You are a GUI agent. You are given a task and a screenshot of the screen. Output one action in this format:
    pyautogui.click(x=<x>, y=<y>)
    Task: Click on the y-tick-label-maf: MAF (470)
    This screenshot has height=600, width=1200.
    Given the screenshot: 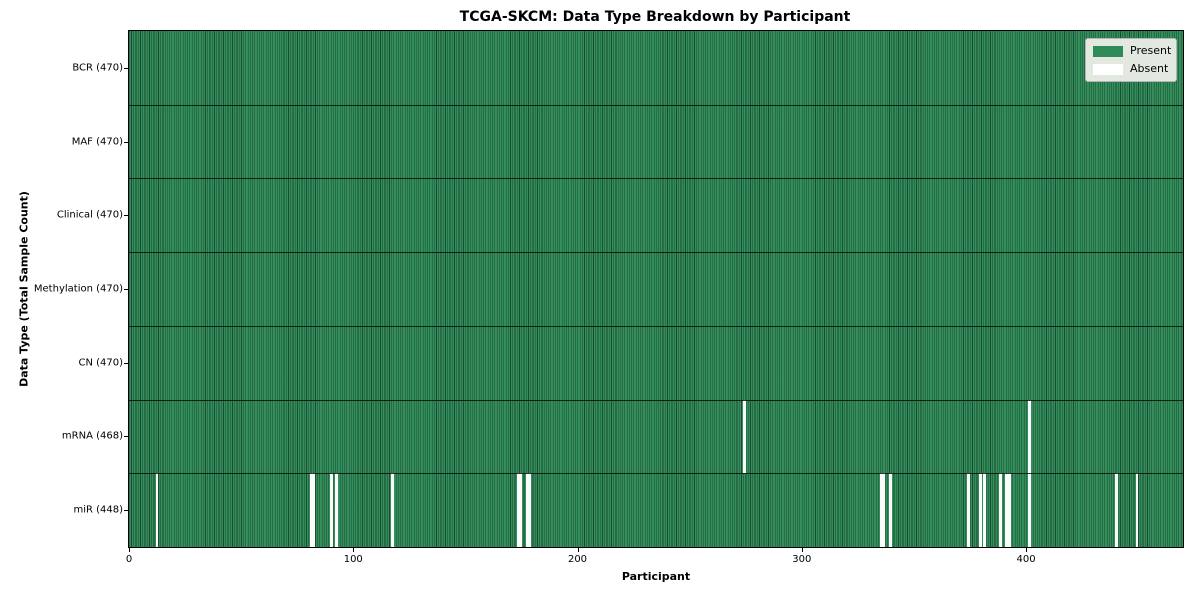 What is the action you would take?
    pyautogui.click(x=97, y=142)
    